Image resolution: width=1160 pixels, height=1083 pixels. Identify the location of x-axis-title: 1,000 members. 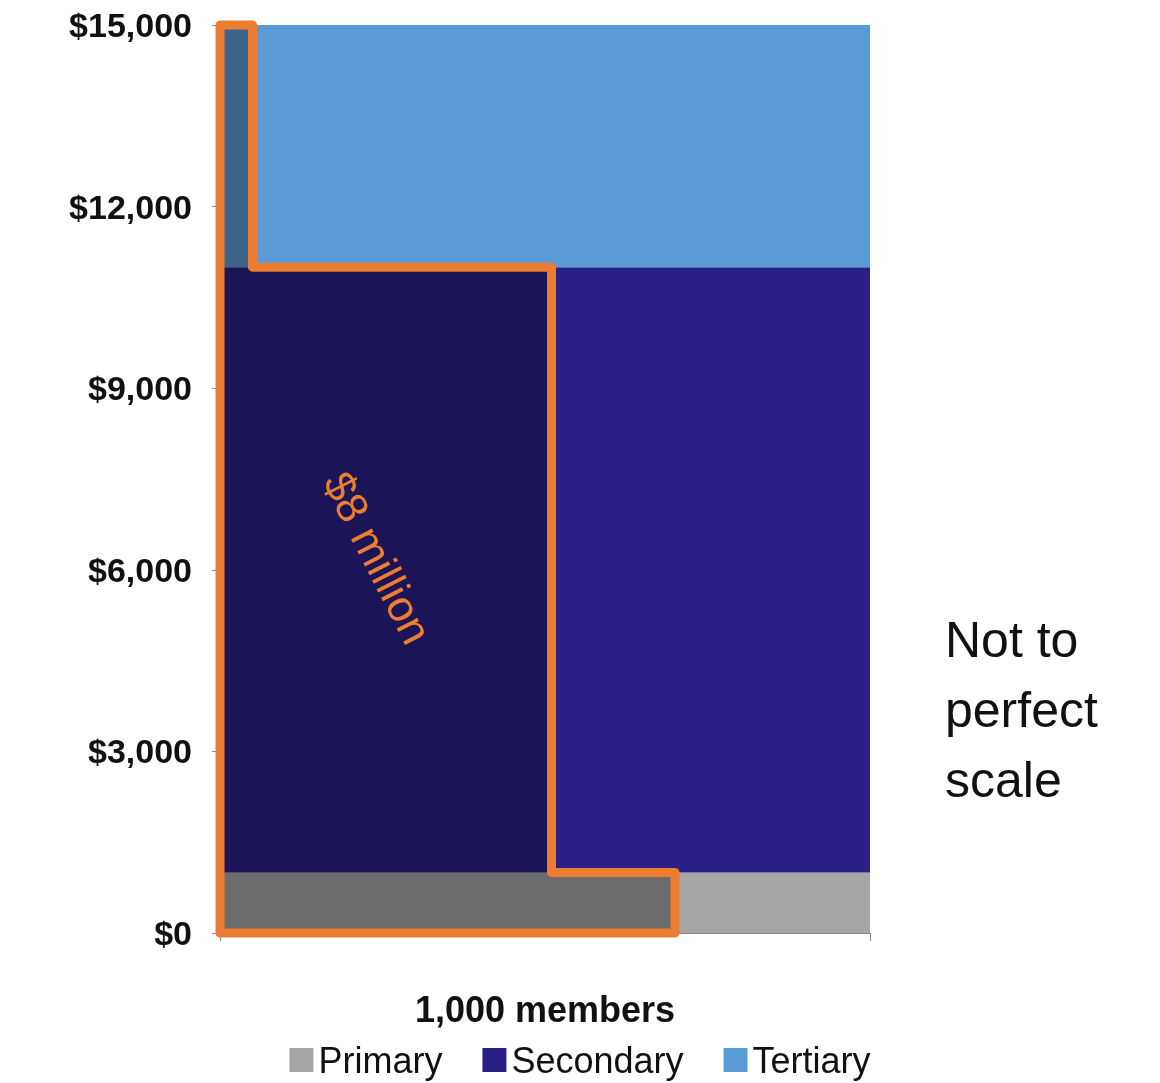
(545, 1009).